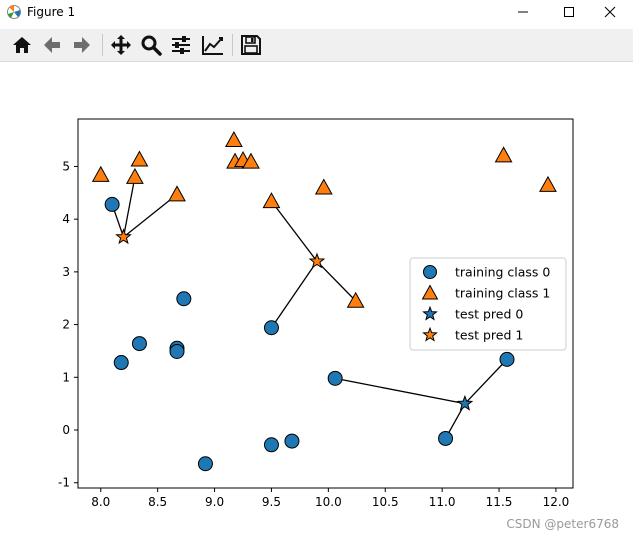 Image resolution: width=633 pixels, height=544 pixels. What do you see at coordinates (316, 45) in the screenshot?
I see `navigation-toolbar` at bounding box center [316, 45].